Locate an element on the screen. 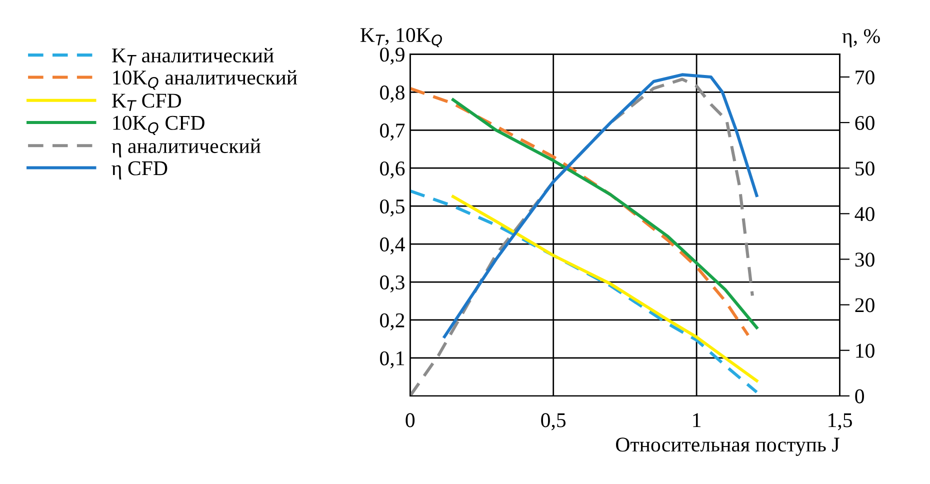 The height and width of the screenshot is (484, 930). y-tick-label: 0,7 is located at coordinates (392, 132).